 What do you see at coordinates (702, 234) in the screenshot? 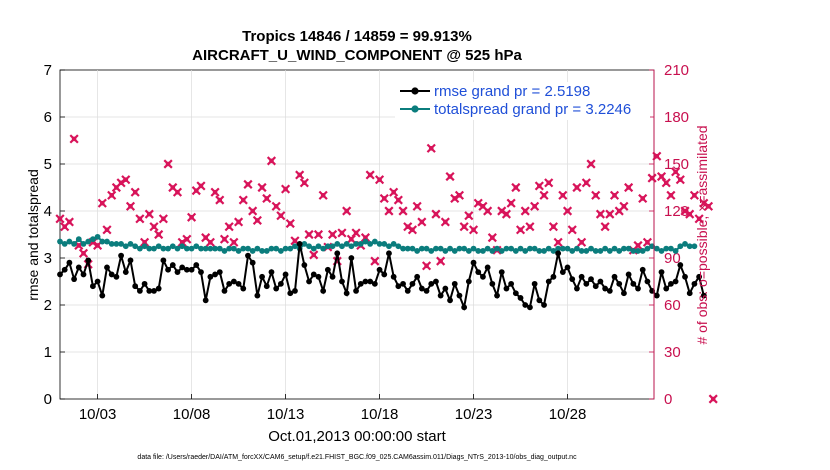
I see `y2-axis-label: # of obs: o=possible; ×=assimilated` at bounding box center [702, 234].